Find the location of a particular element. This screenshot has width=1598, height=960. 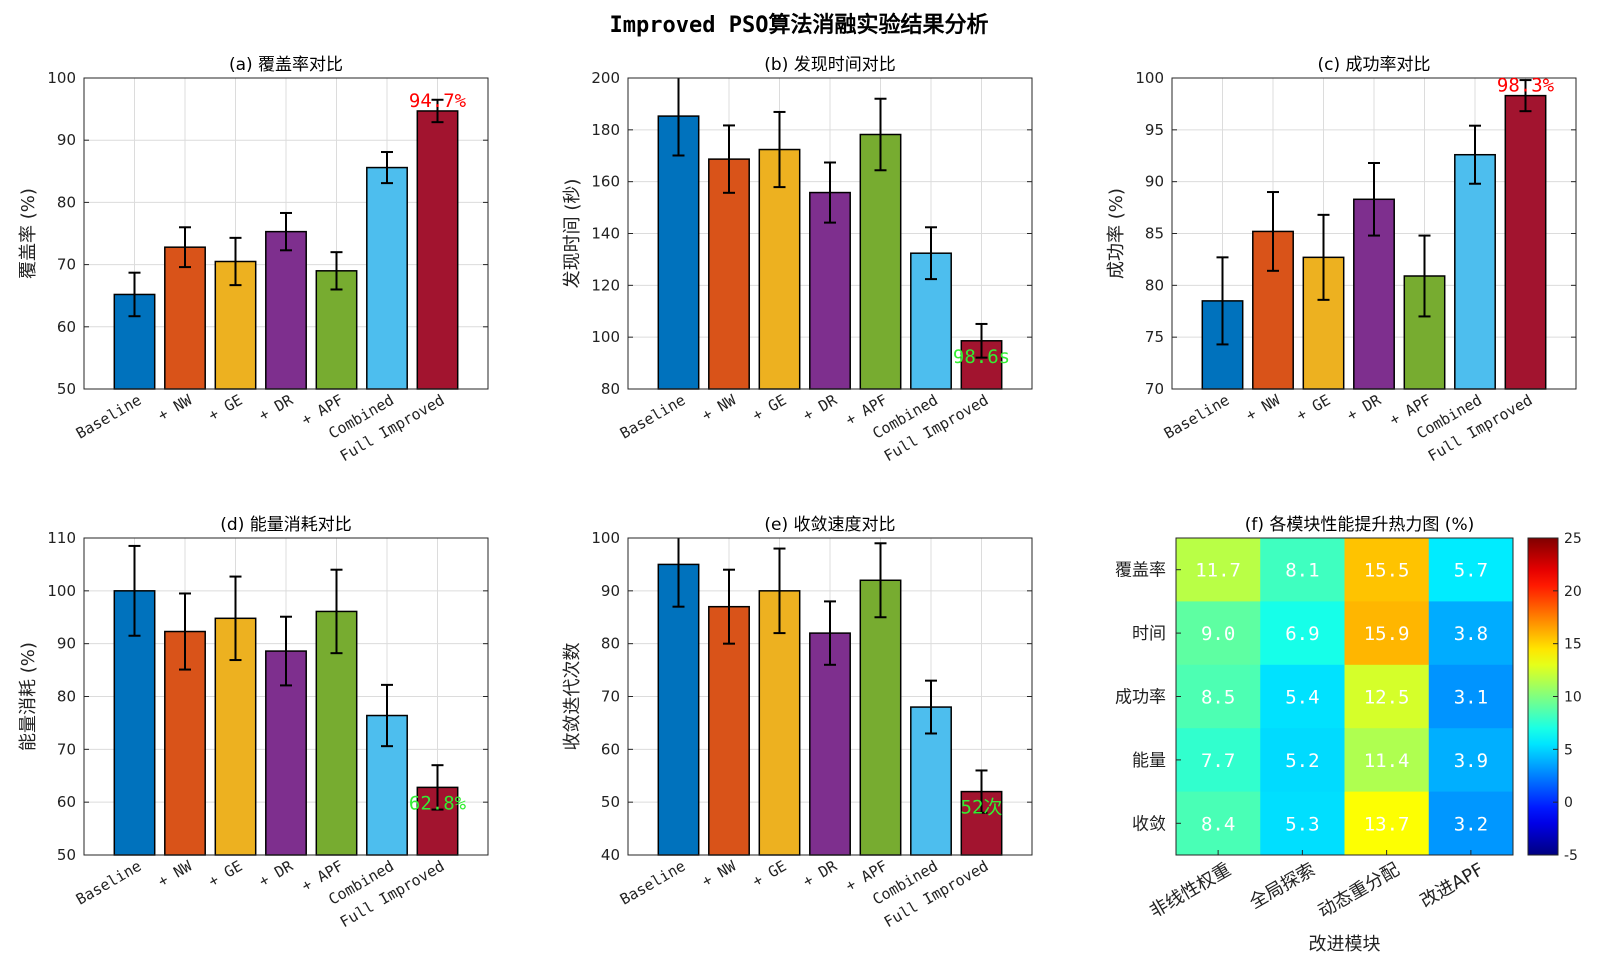

panel-title: (f) 各模块性能提升热力图 (%) is located at coordinates (1359, 525).